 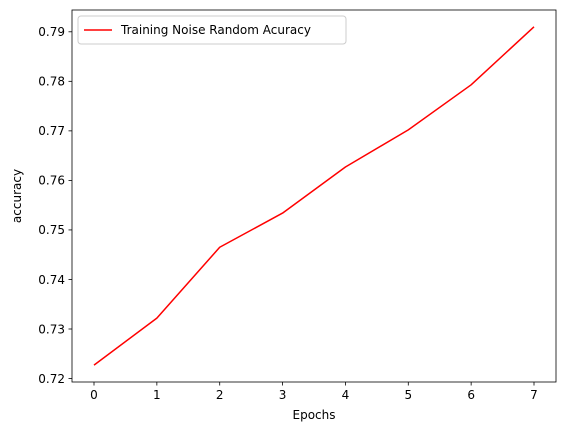 I want to click on legend-box, so click(x=212, y=30).